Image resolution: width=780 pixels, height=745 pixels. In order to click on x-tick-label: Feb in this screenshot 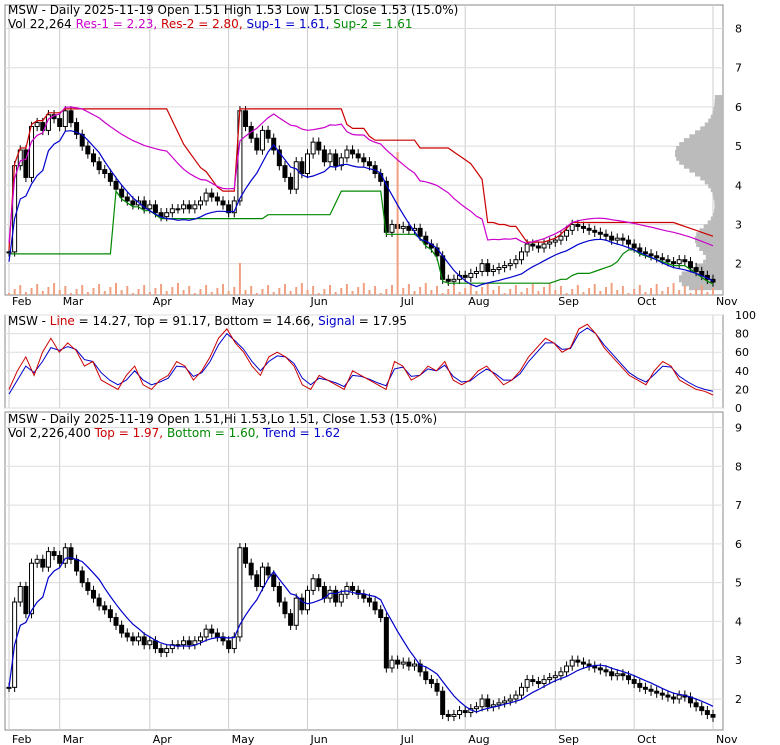, I will do `click(21, 739)`.